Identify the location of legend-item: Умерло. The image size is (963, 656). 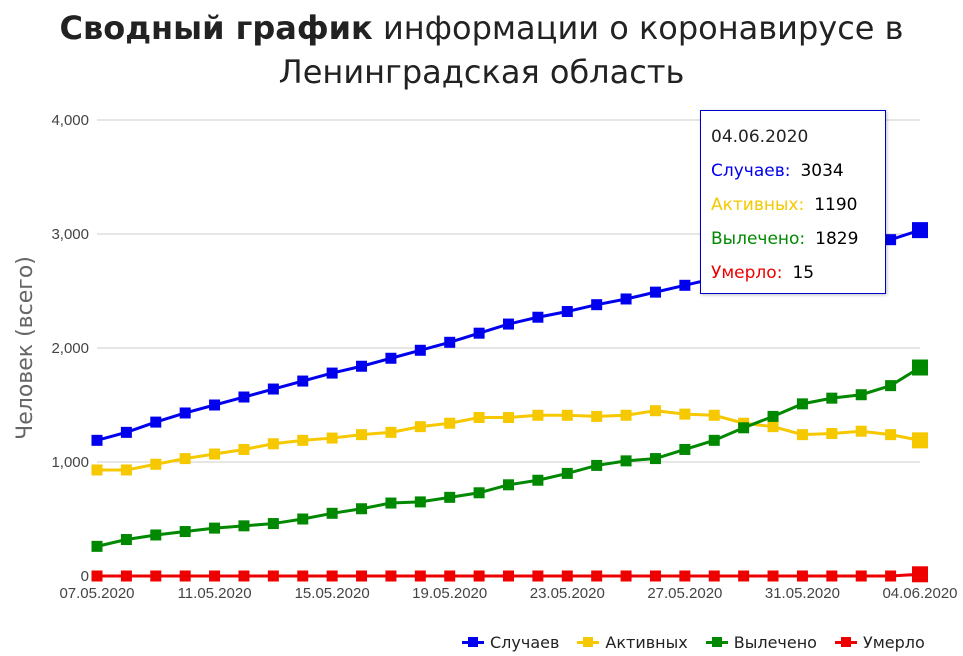
(879, 642).